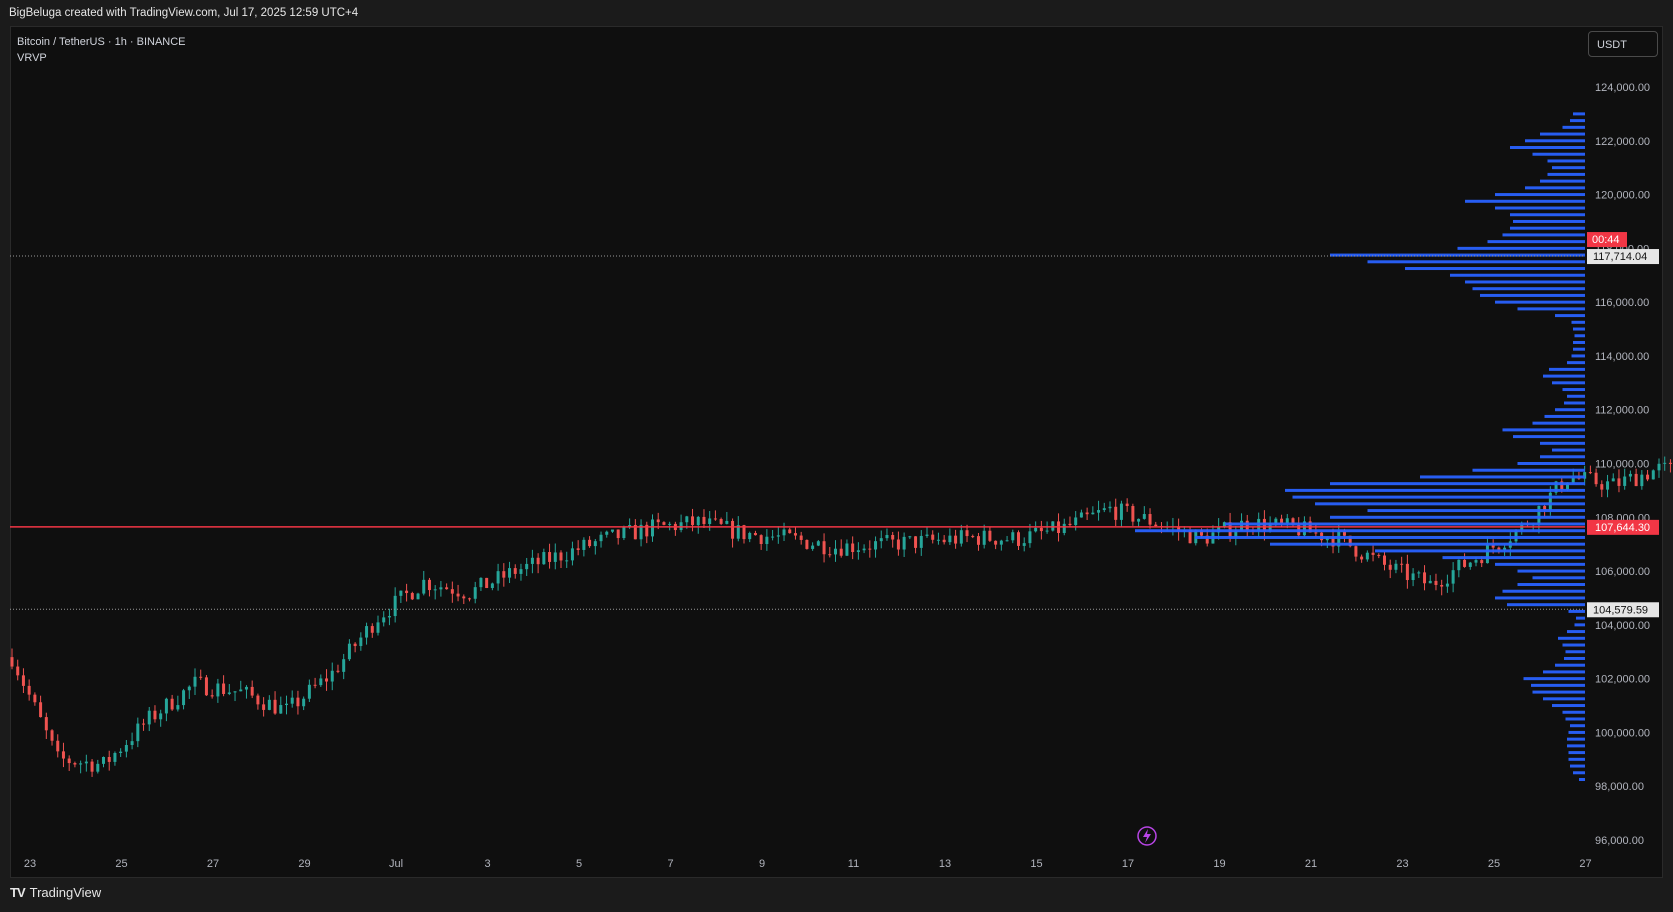 The width and height of the screenshot is (1673, 912). Describe the element at coordinates (1036, 864) in the screenshot. I see `x-axis-tick-label: 15` at that location.